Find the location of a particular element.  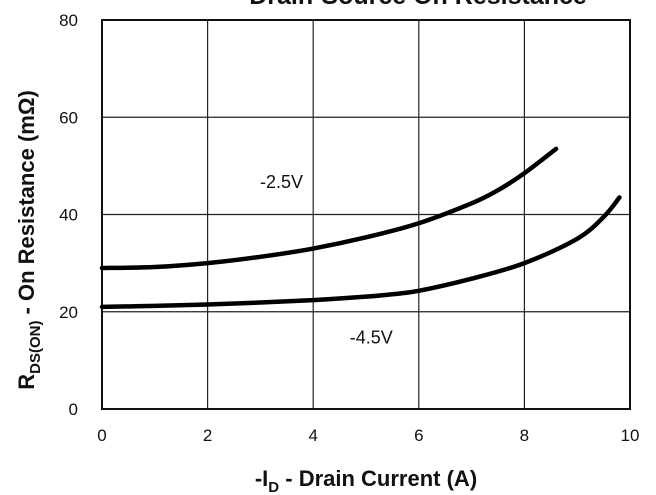

y-tick-label: 0 is located at coordinates (73, 409).